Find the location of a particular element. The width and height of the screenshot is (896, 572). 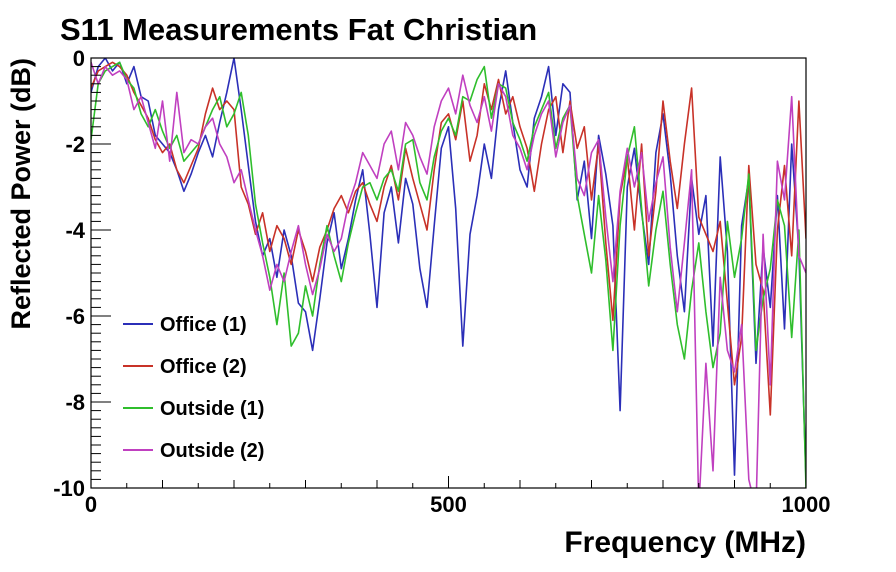

legend-label-4: Outside (2) is located at coordinates (212, 451).